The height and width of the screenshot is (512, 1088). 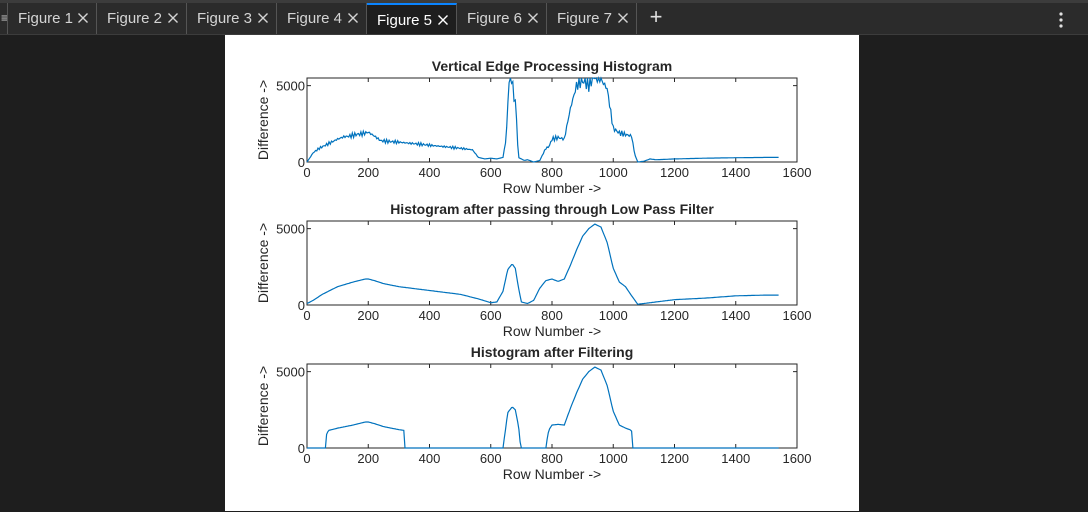 What do you see at coordinates (135, 18) in the screenshot?
I see `tab-label: Figure 2` at bounding box center [135, 18].